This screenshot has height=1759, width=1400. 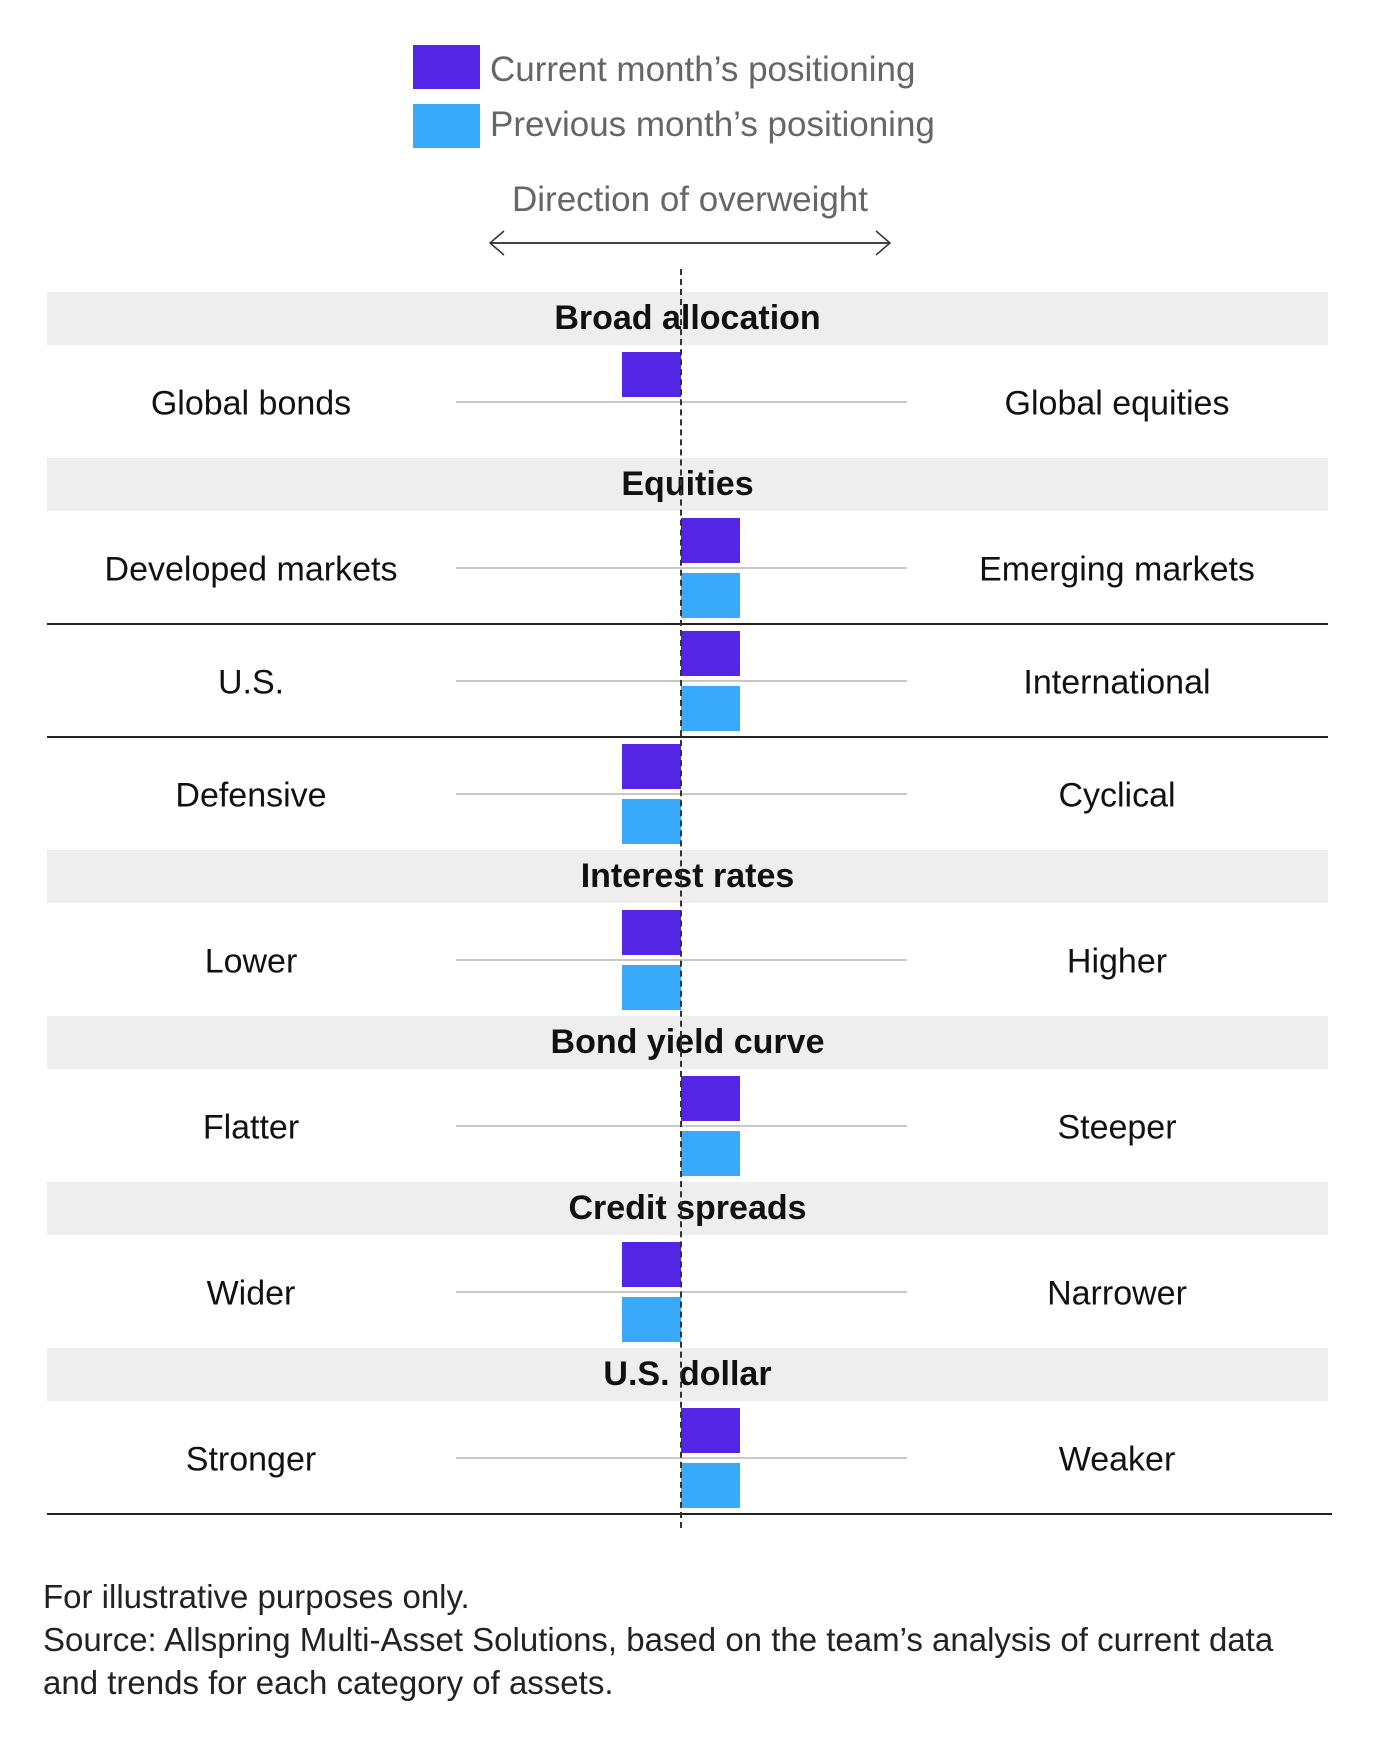 I want to click on double-arrow-icon, so click(x=690, y=243).